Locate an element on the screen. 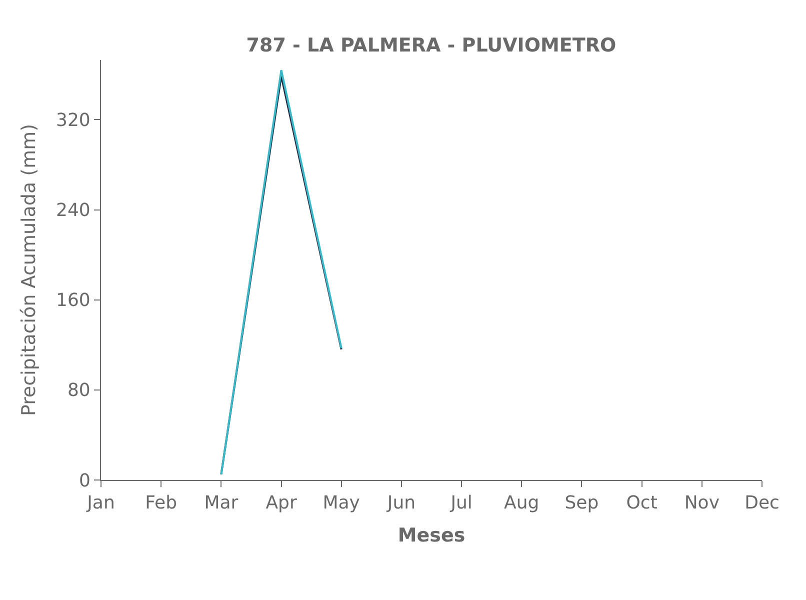 This screenshot has width=806, height=600. y-tick-label: 80 is located at coordinates (78, 391).